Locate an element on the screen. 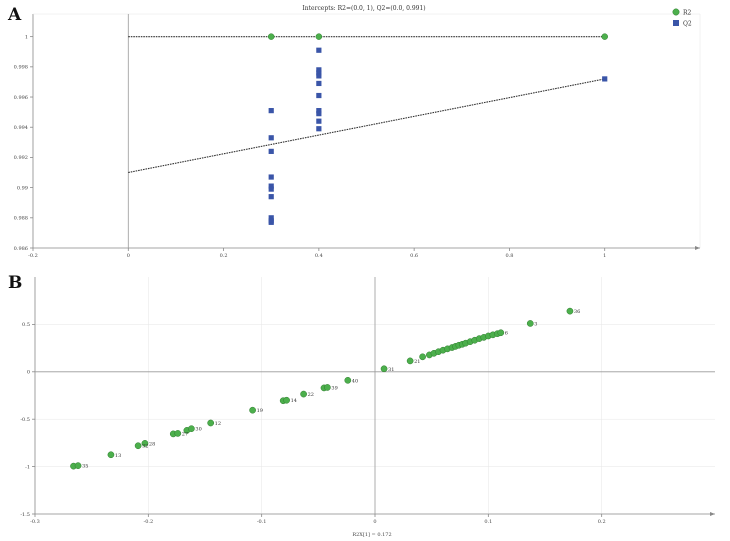 This screenshot has height=541, width=730. panel-b-x-tick-label: 0 is located at coordinates (374, 522).